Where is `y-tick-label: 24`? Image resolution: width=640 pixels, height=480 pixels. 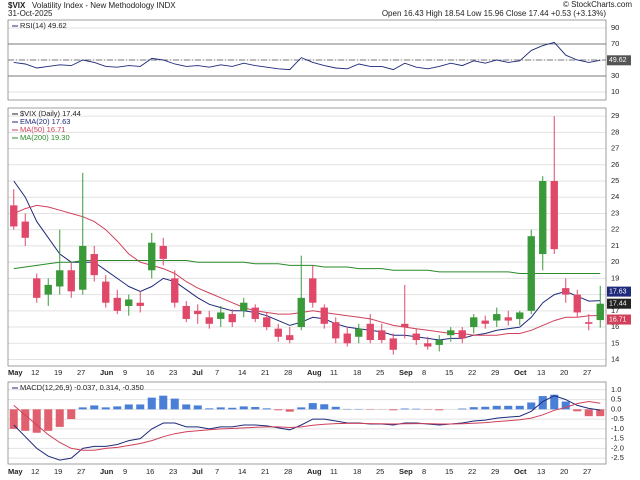 y-tick-label: 24 is located at coordinates (615, 196).